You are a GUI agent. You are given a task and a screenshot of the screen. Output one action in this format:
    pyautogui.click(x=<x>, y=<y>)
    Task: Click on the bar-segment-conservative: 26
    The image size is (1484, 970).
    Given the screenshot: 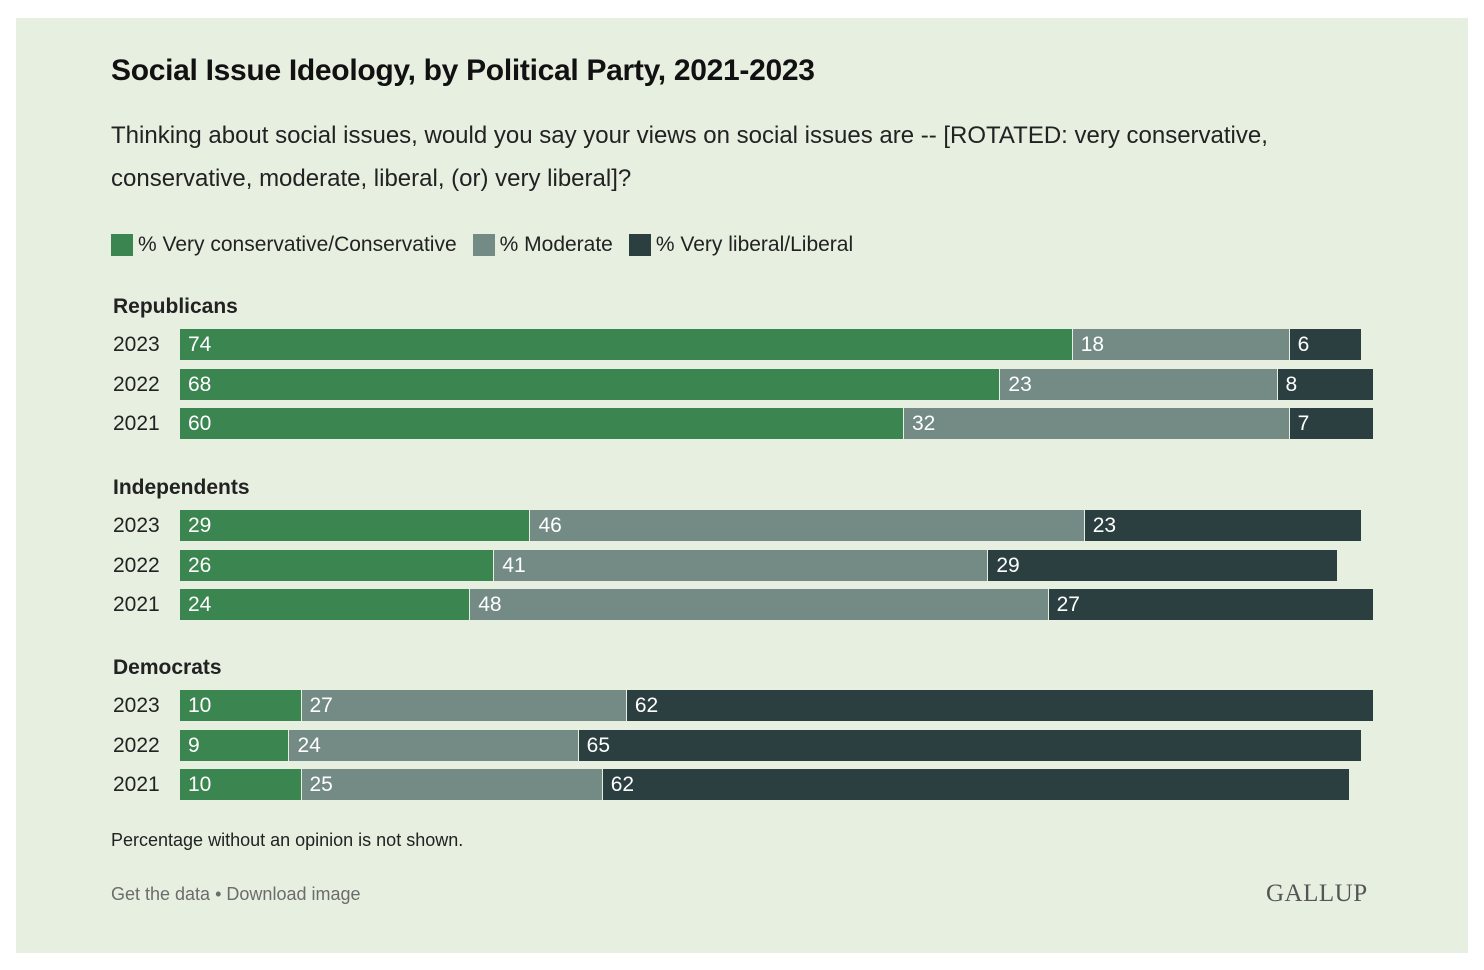 What is the action you would take?
    pyautogui.click(x=337, y=565)
    